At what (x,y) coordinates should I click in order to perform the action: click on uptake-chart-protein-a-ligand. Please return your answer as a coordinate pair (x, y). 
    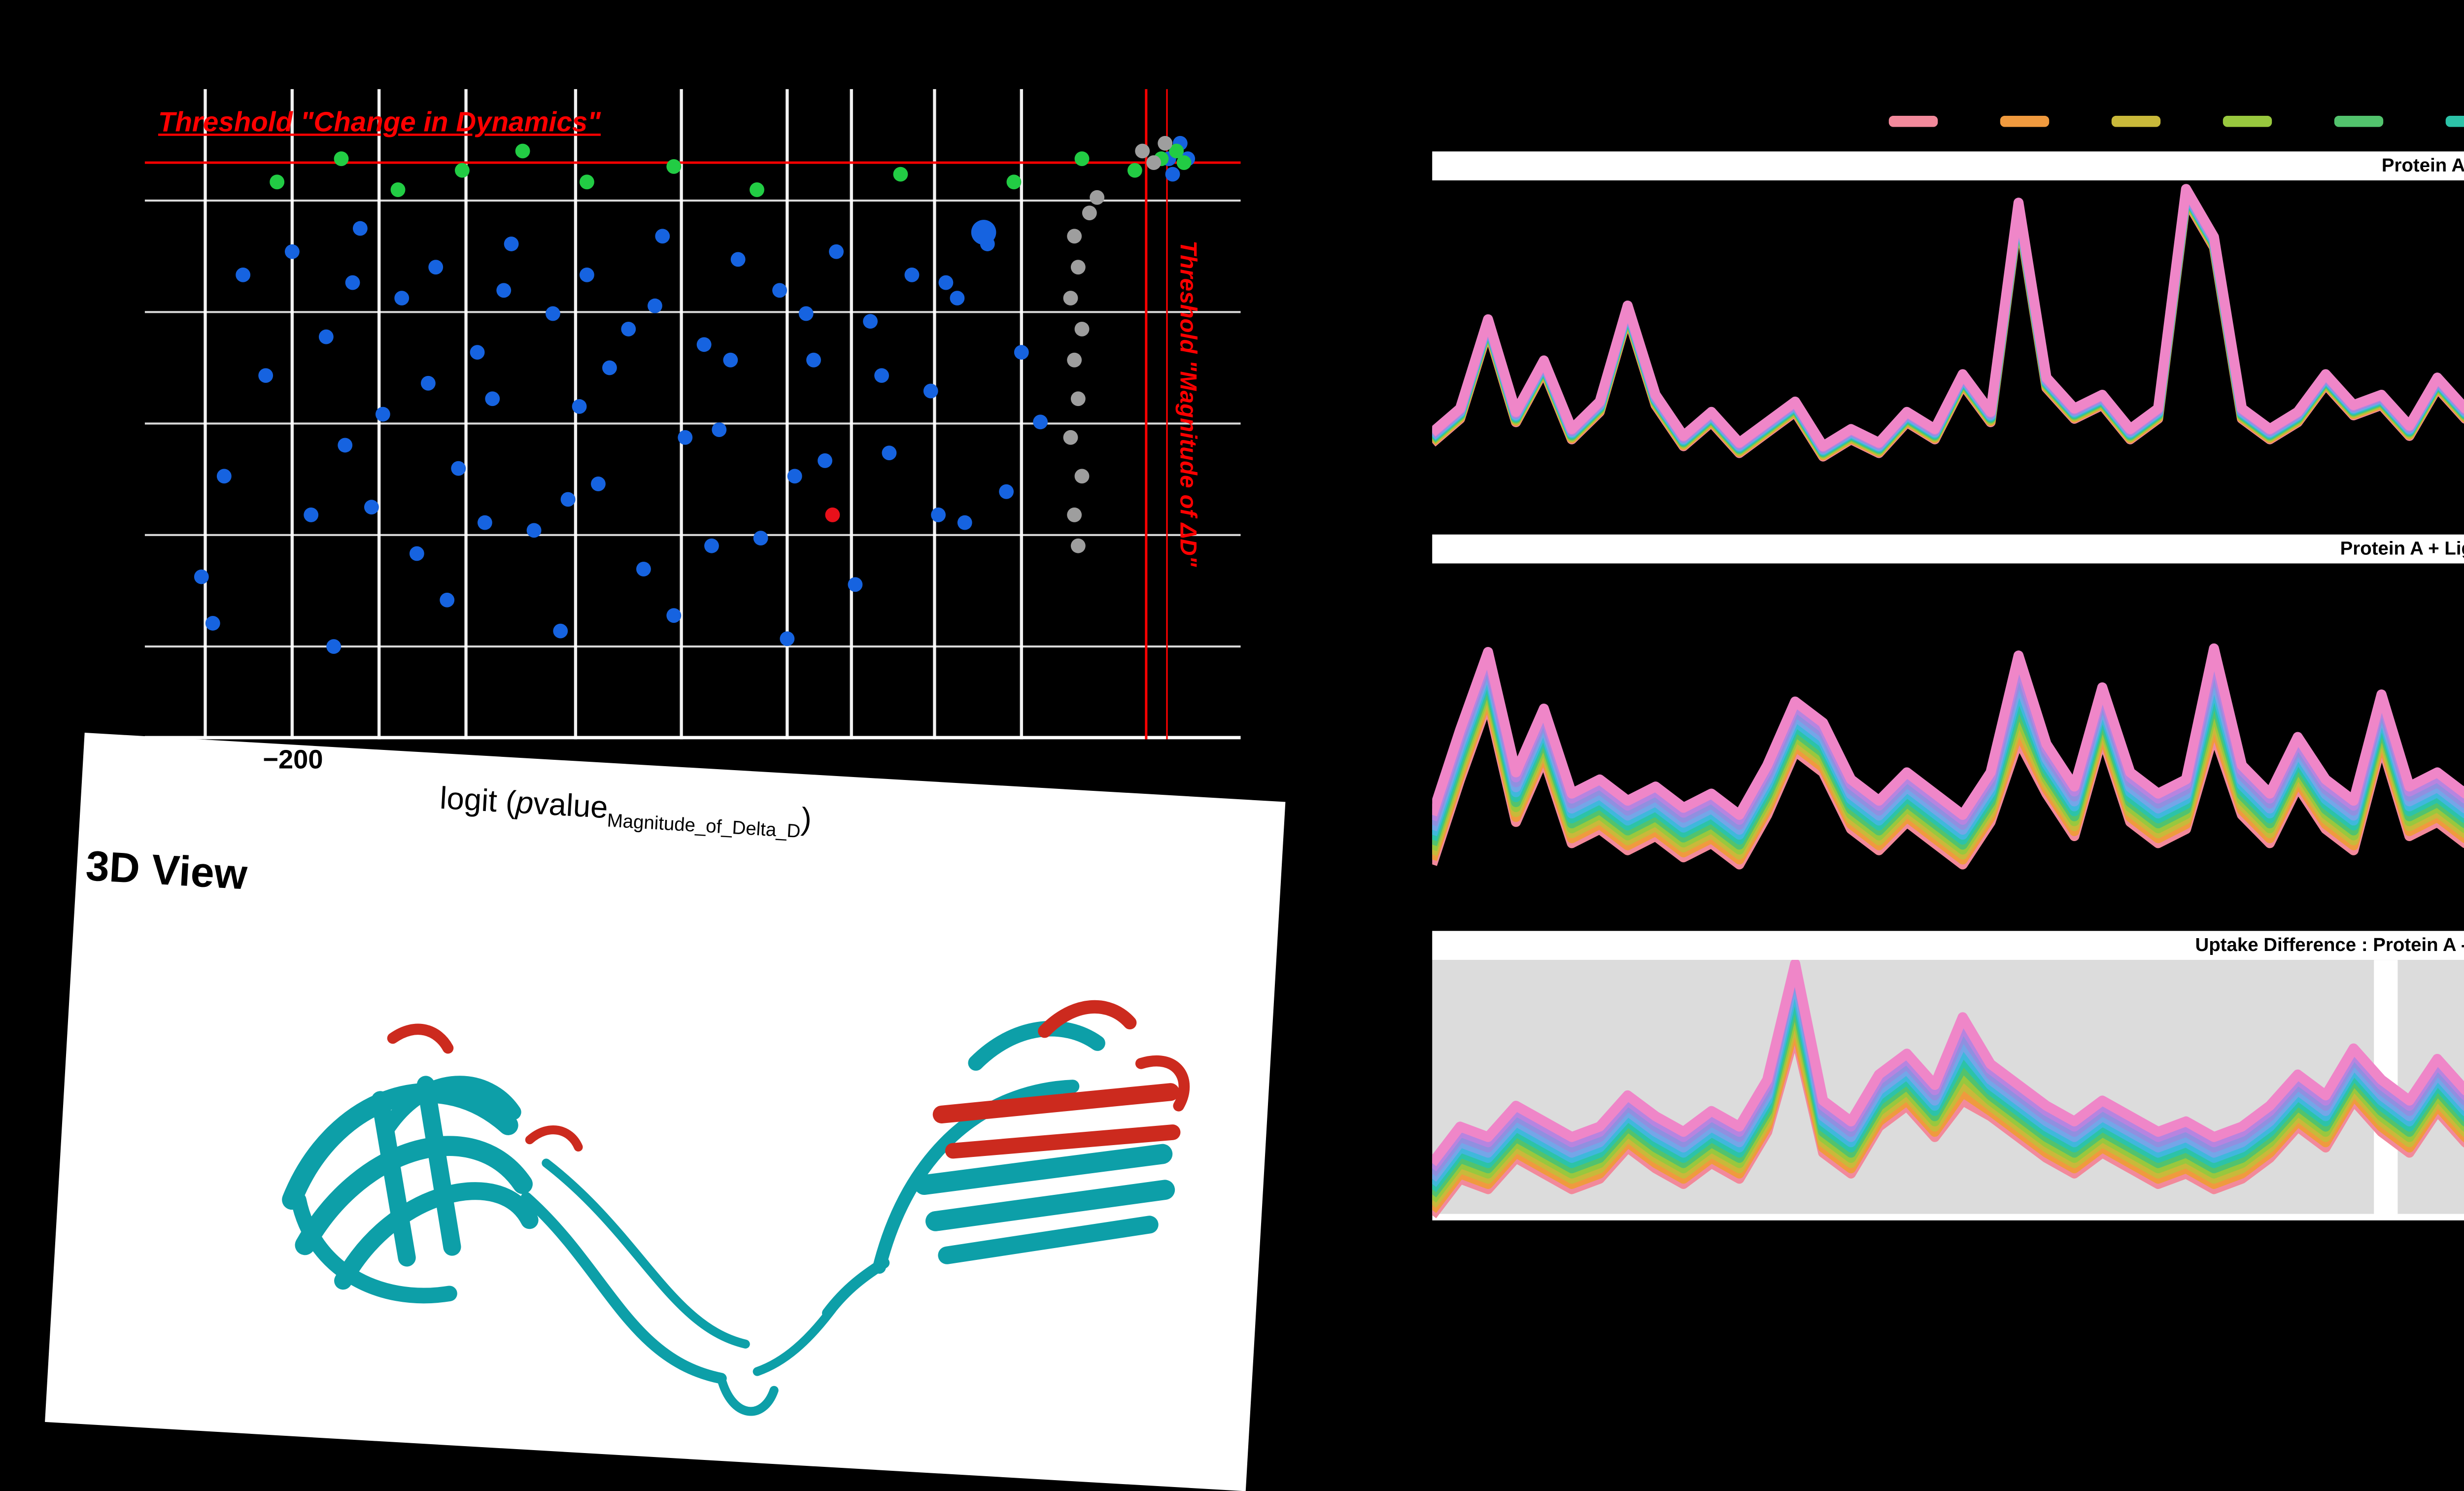
    Looking at the image, I should click on (1948, 741).